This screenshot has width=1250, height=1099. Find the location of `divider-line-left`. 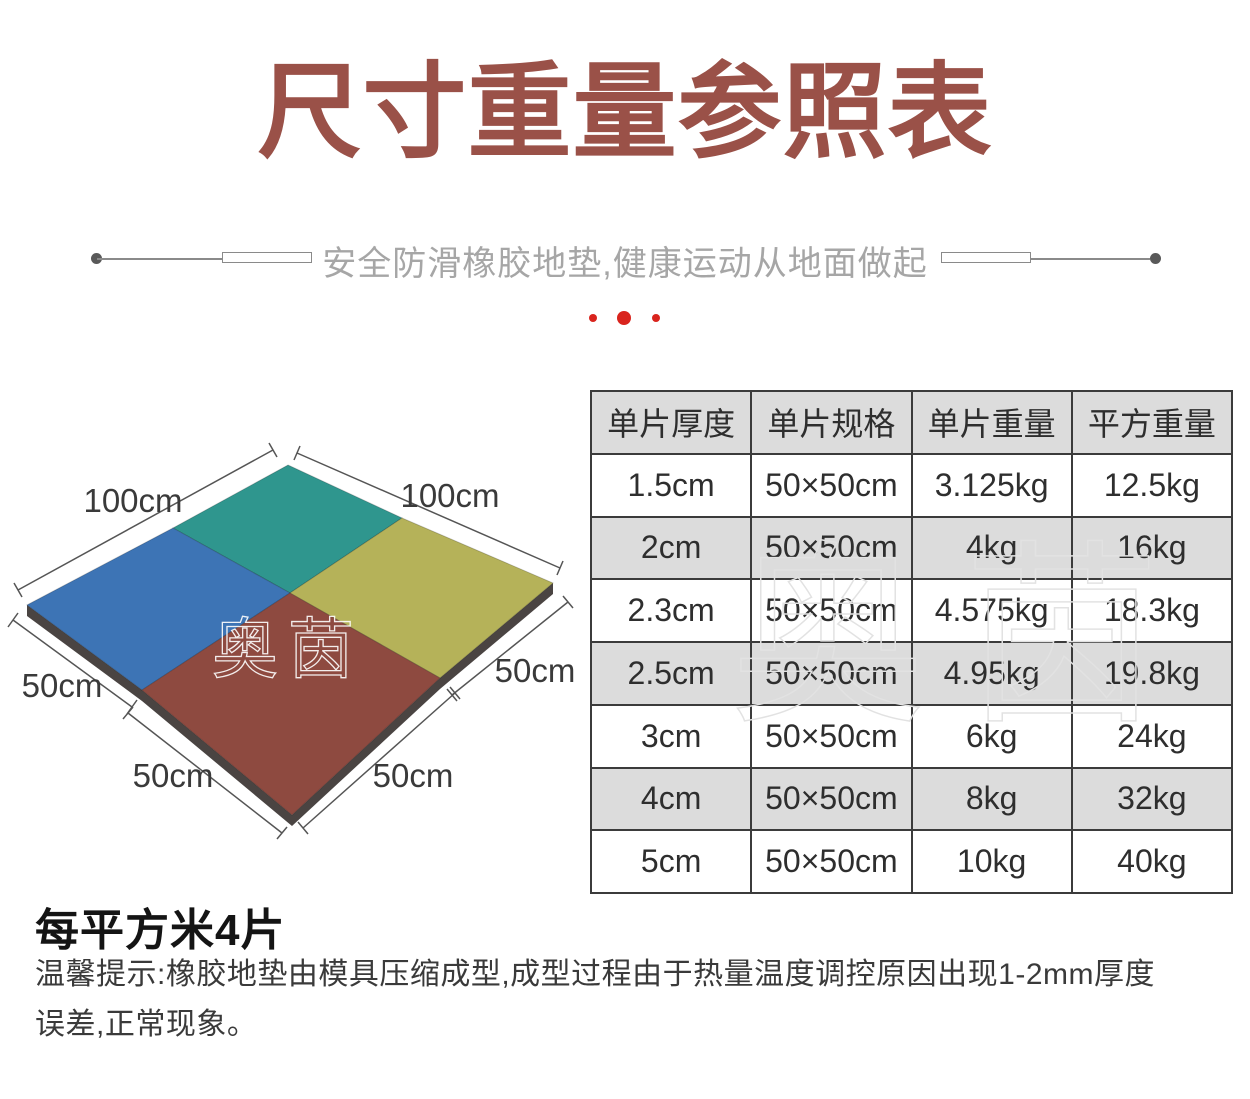

divider-line-left is located at coordinates (159, 259).